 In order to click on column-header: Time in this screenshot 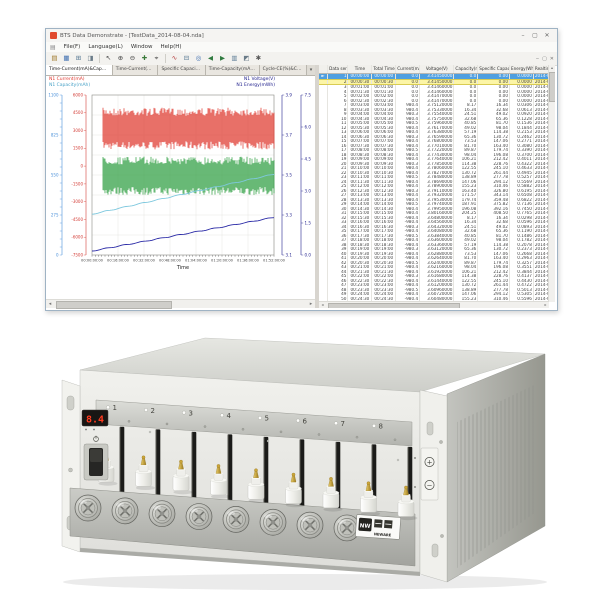, I will do `click(360, 69)`.